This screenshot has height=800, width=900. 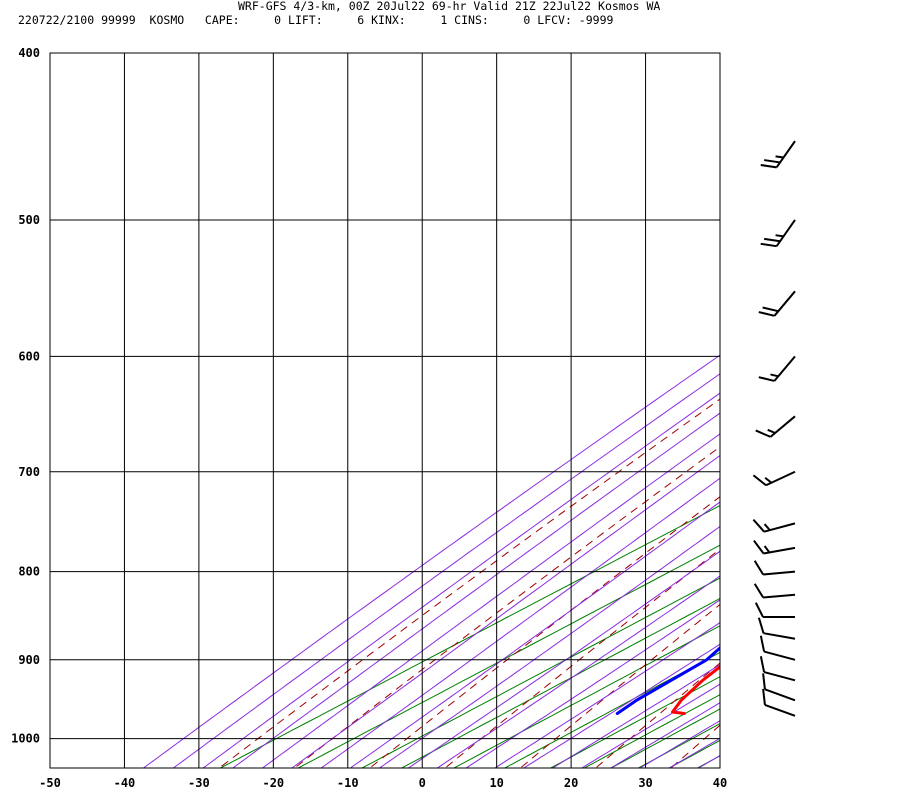 I want to click on pressure-tick-label: 500, so click(x=29, y=220).